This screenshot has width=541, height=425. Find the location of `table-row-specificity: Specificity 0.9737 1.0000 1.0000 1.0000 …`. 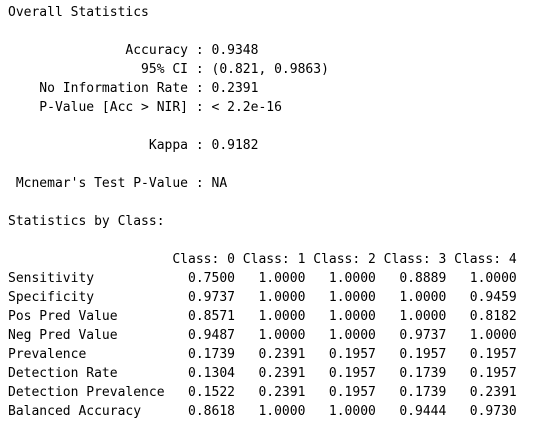

table-row-specificity: Specificity 0.9737 1.0000 1.0000 1.0000 … is located at coordinates (262, 297).